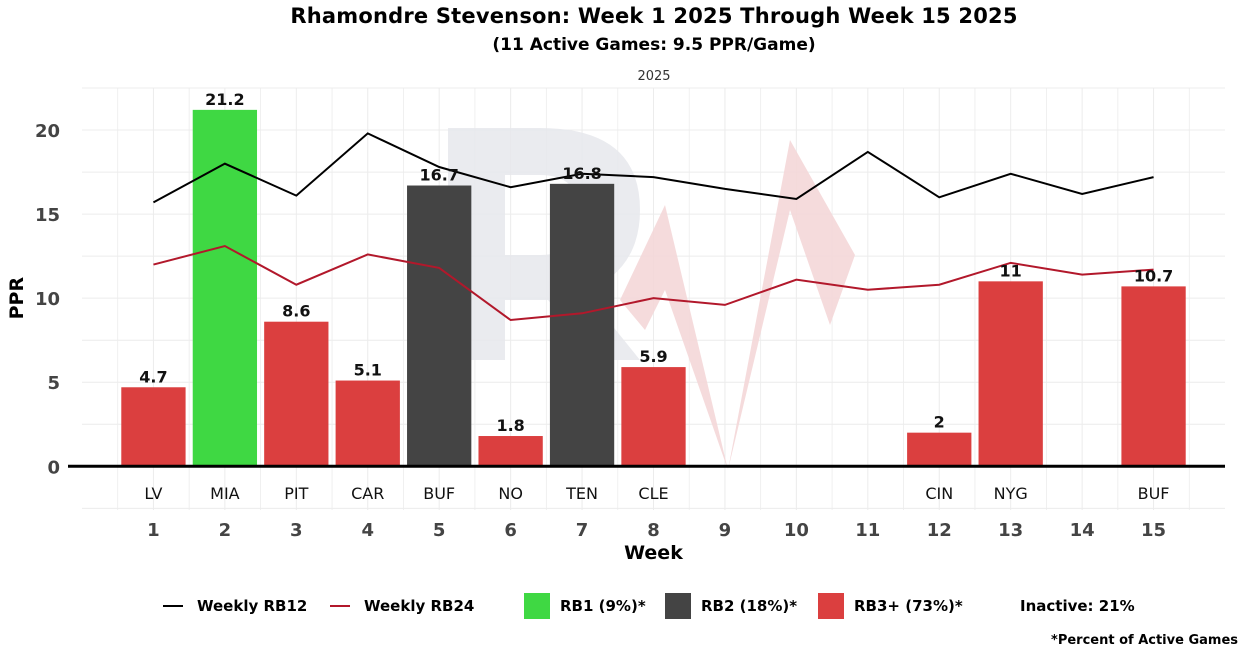 This screenshot has height=660, width=1248. Describe the element at coordinates (1011, 493) in the screenshot. I see `opponent-label: NYG` at that location.